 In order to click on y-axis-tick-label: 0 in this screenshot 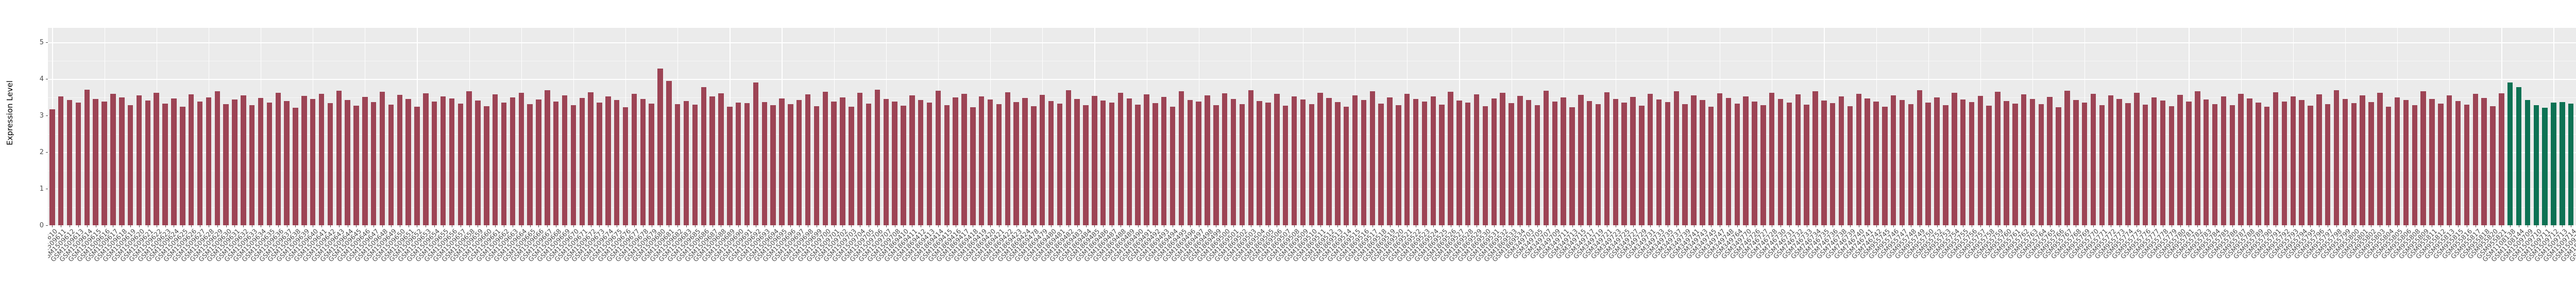, I will do `click(41, 225)`.